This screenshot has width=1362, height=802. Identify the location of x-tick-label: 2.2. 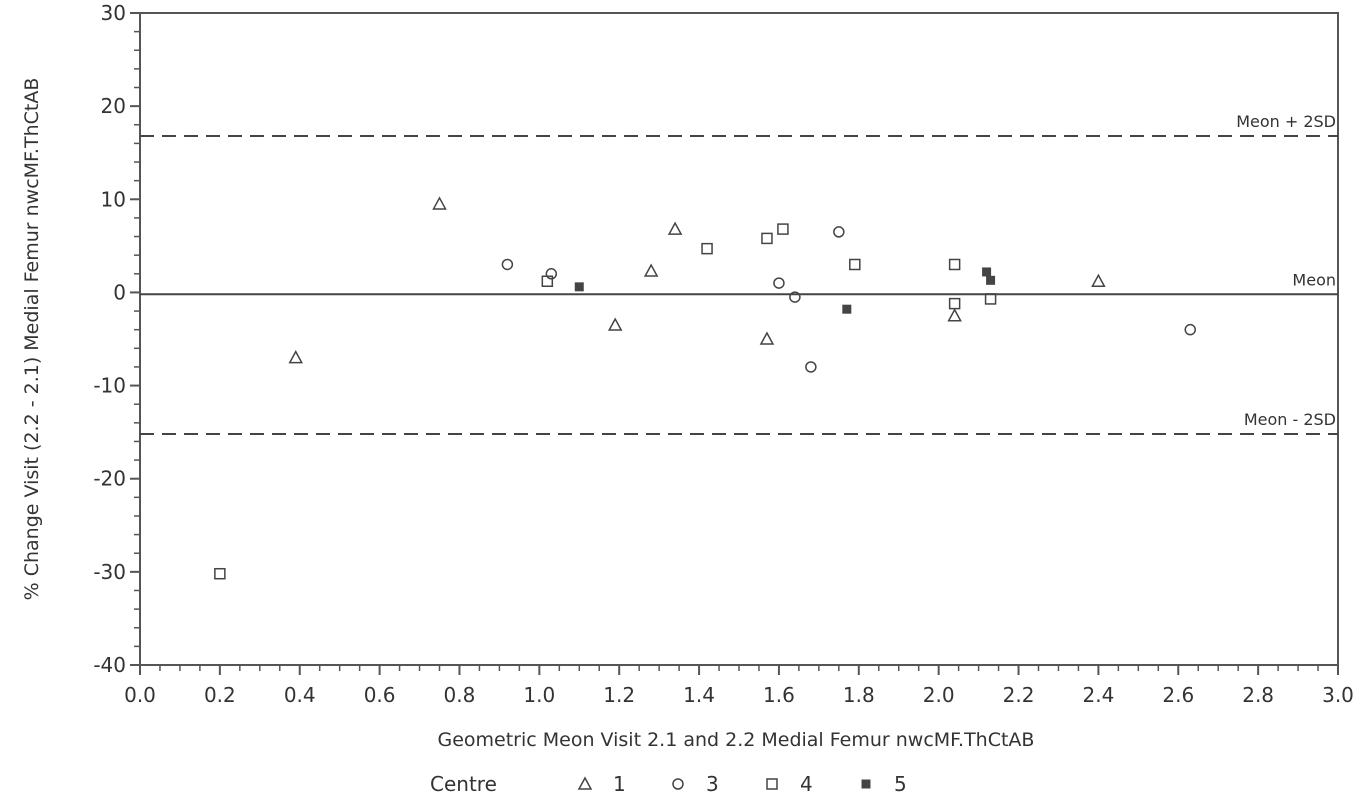
(1019, 695).